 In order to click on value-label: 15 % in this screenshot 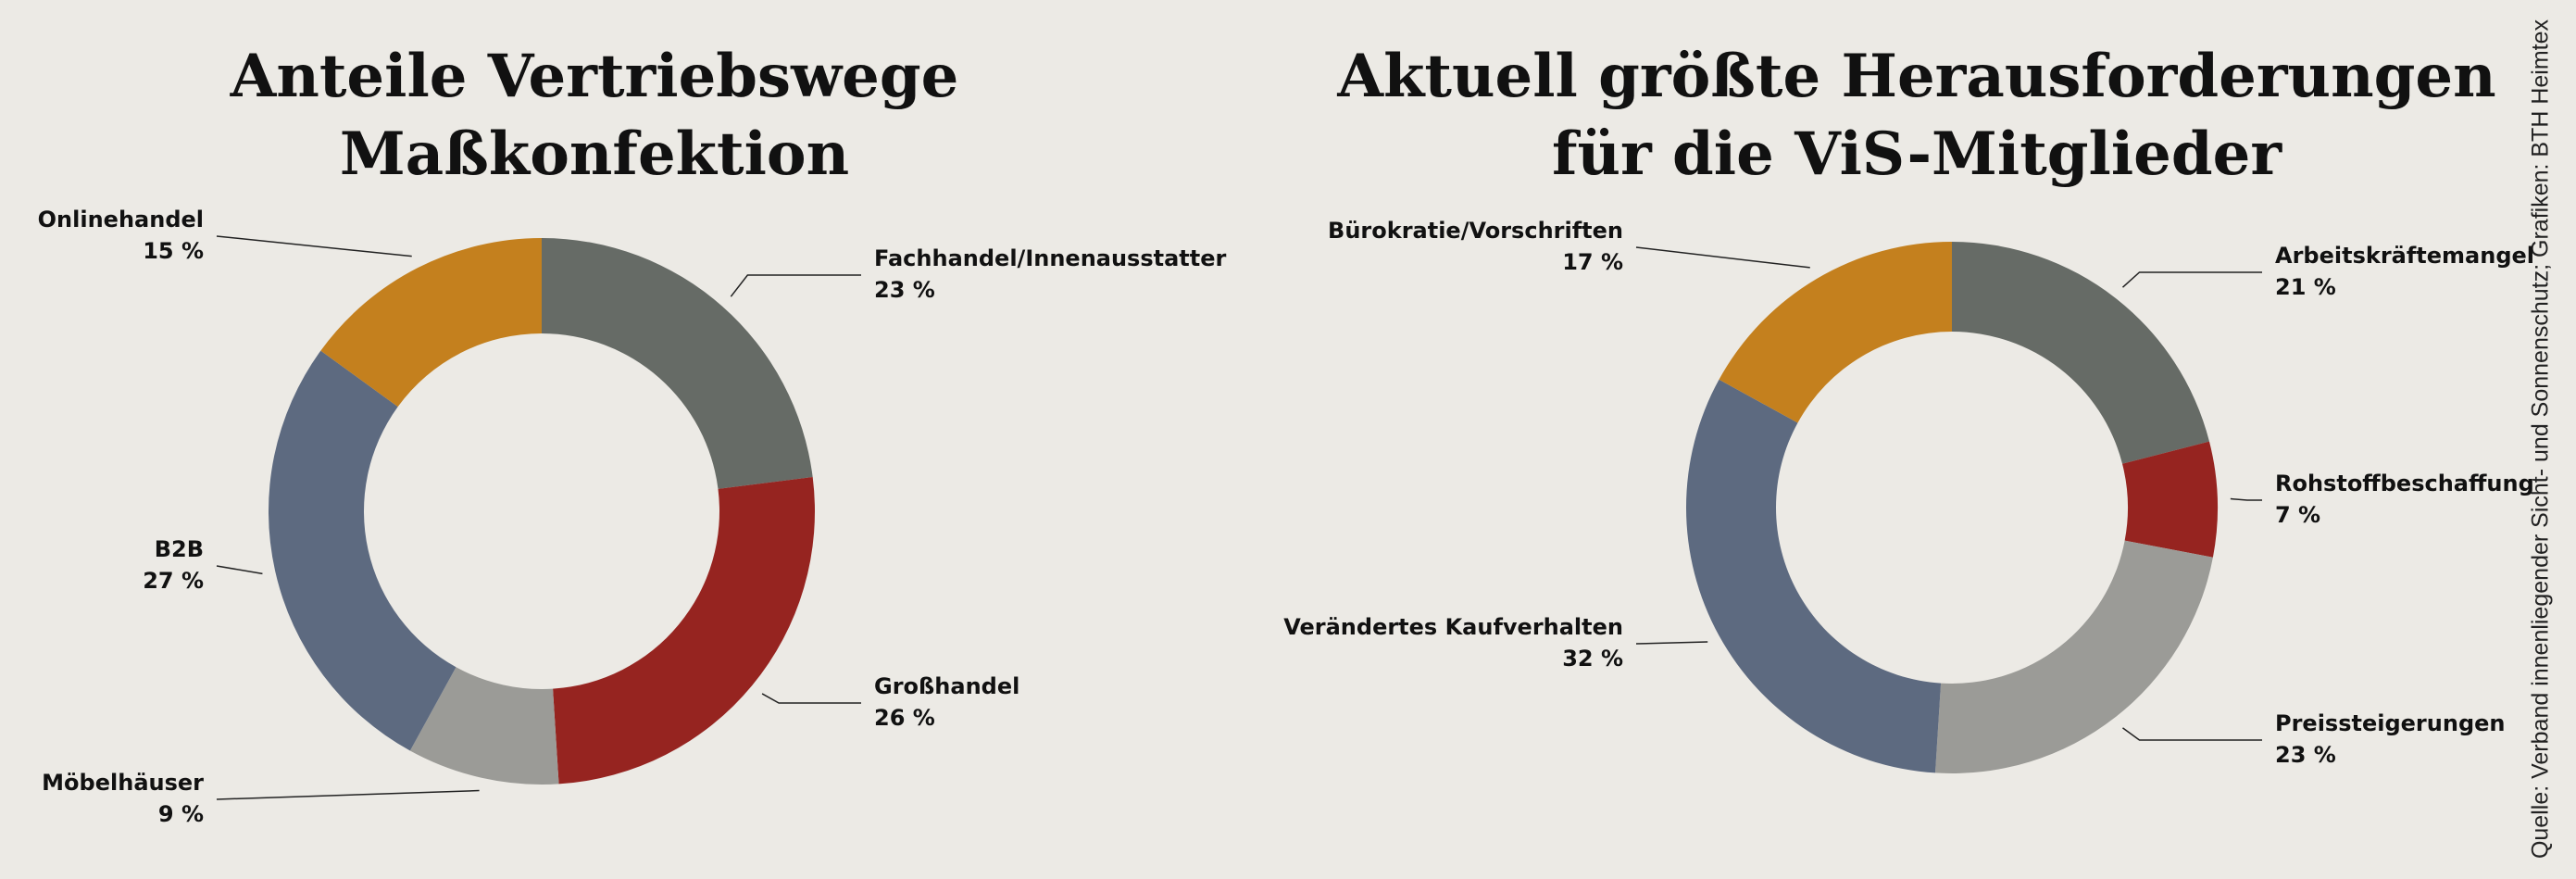, I will do `click(174, 251)`.